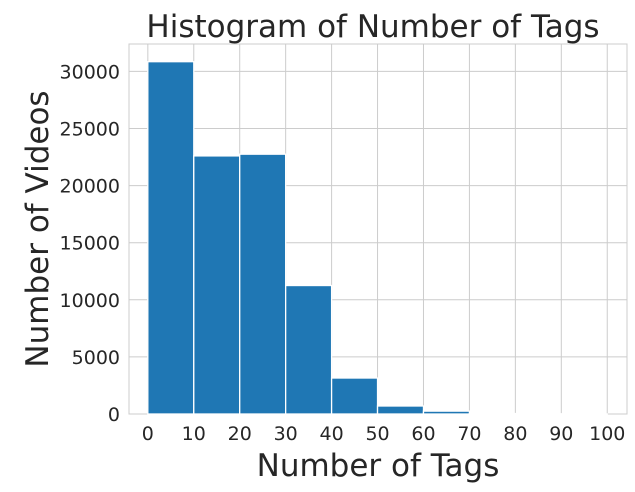  Describe the element at coordinates (423, 434) in the screenshot. I see `x-tick-label: 60` at that location.